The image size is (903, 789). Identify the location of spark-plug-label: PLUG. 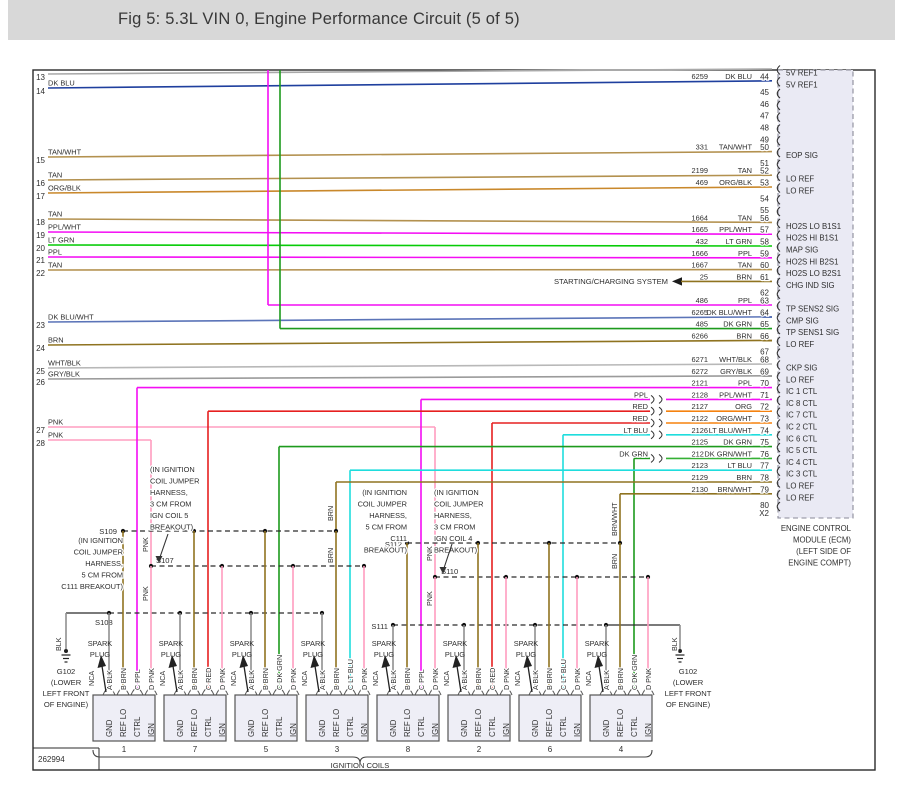
(171, 654).